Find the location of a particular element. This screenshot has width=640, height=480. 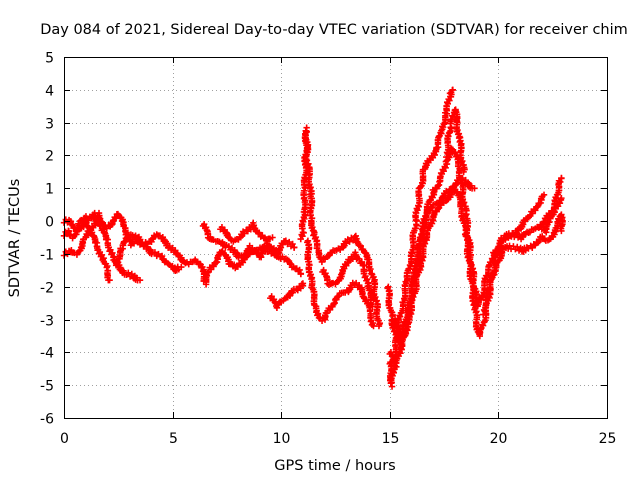

y-tick-label: -1 is located at coordinates (47, 256).